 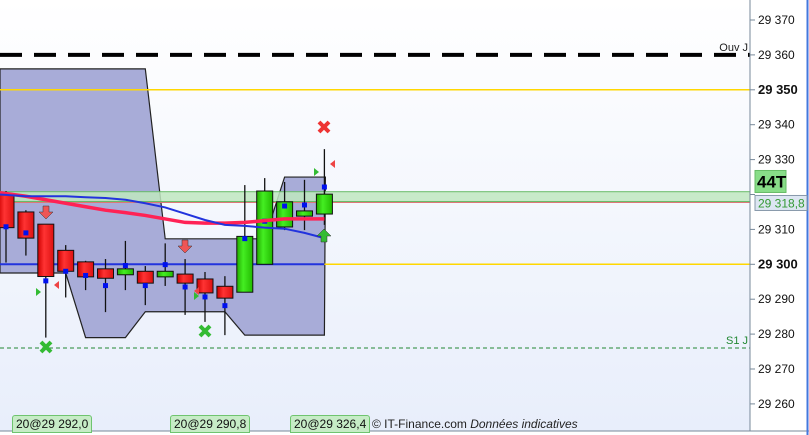 I want to click on timer-badge, so click(x=770, y=181).